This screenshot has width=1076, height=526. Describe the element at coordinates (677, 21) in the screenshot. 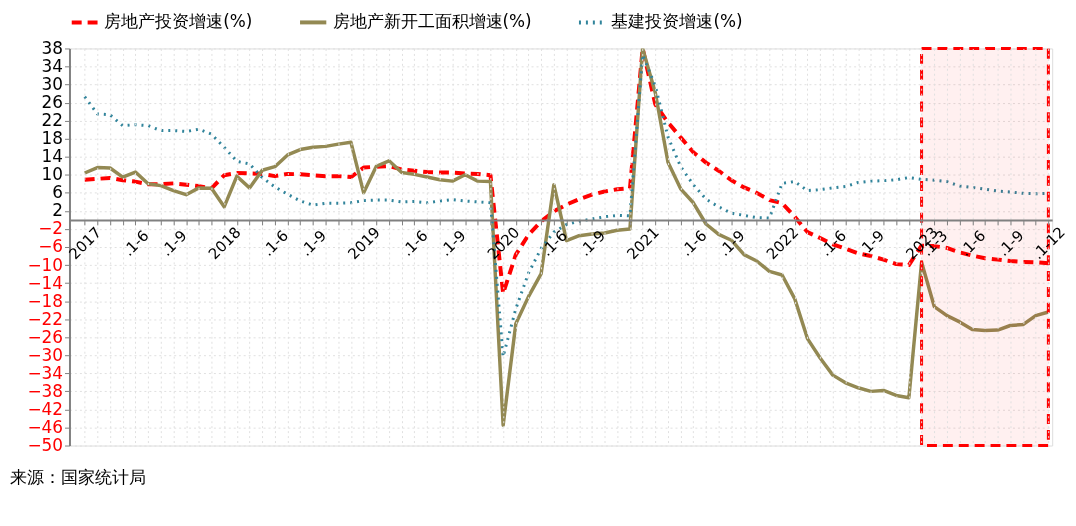

I see `legend-label: 基建投资增速(%)` at that location.